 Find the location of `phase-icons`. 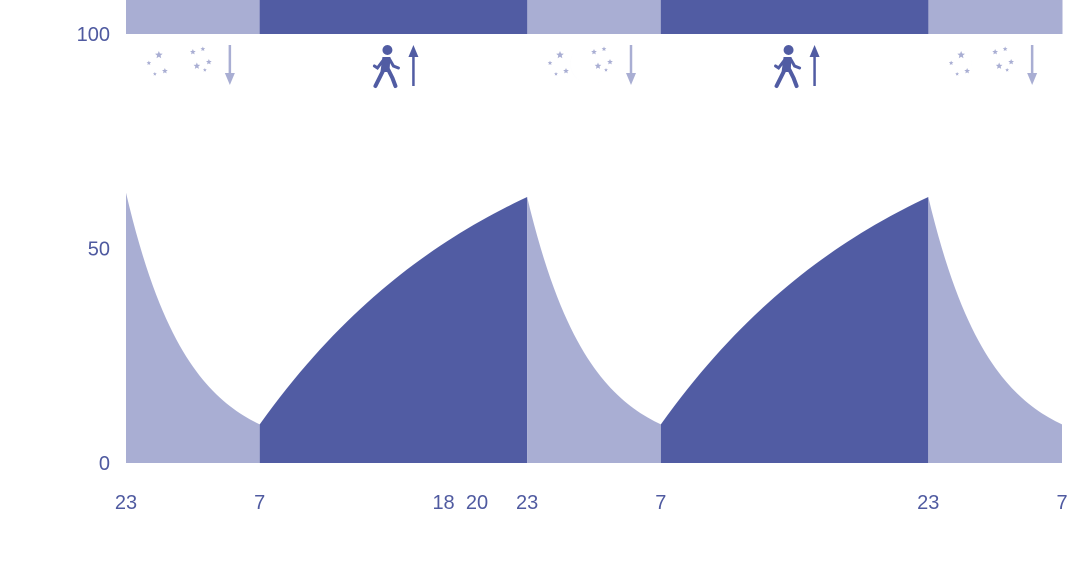

phase-icons is located at coordinates (592, 66).